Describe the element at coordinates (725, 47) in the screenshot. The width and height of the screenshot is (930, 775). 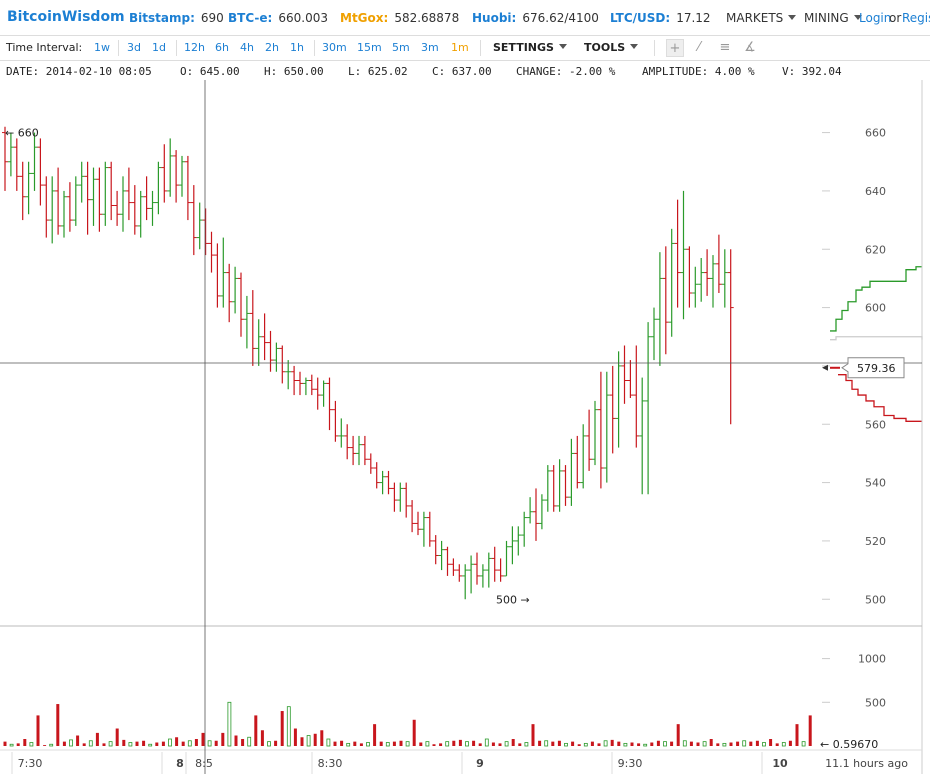
I see `horizontal-lines-tool-icon: ≡` at that location.